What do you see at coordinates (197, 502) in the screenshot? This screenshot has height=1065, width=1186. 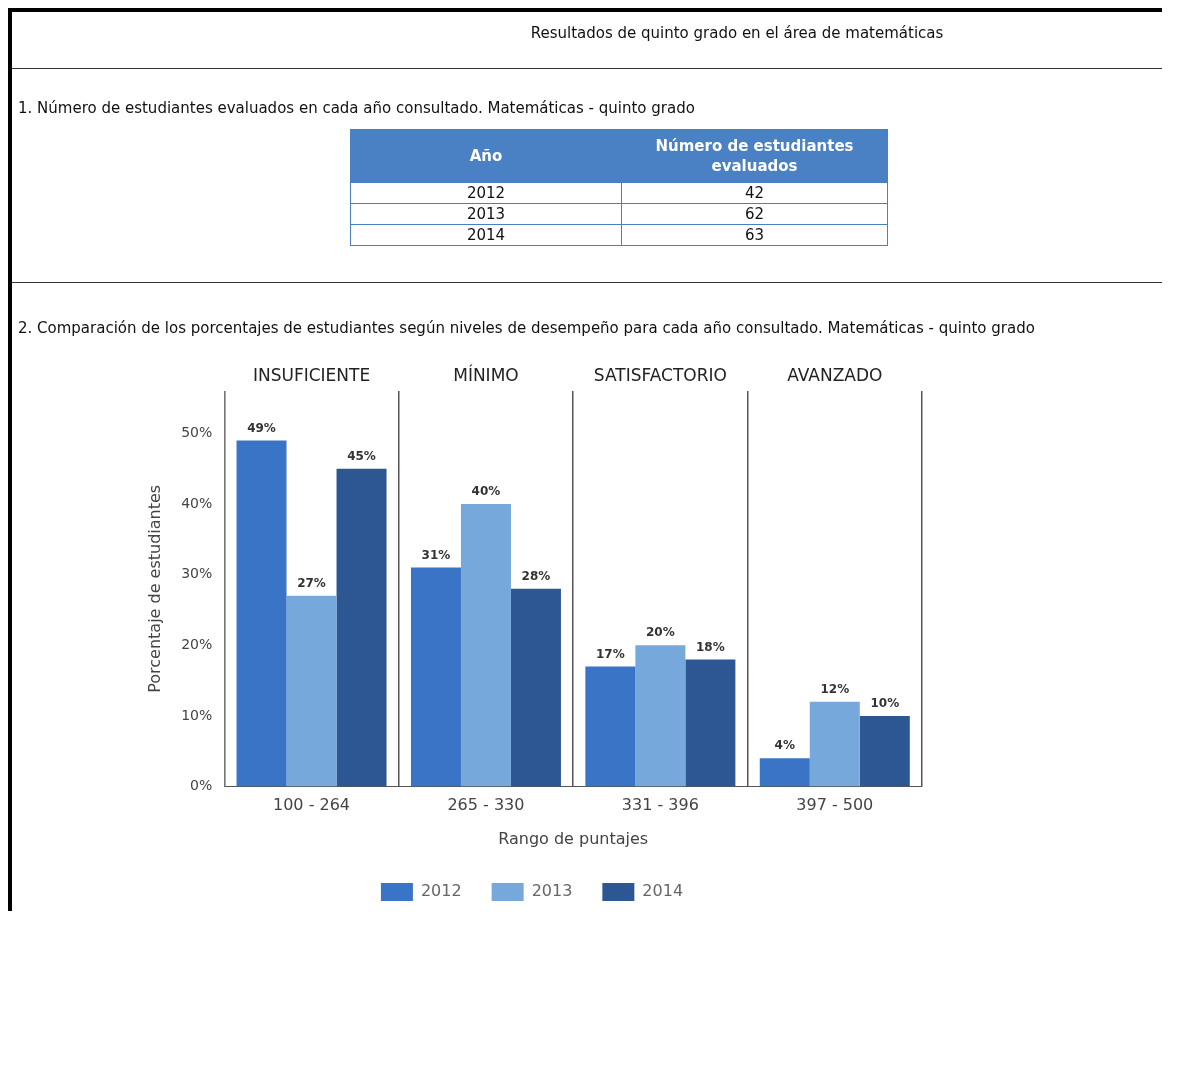 I see `y-tick-label: 40%` at bounding box center [197, 502].